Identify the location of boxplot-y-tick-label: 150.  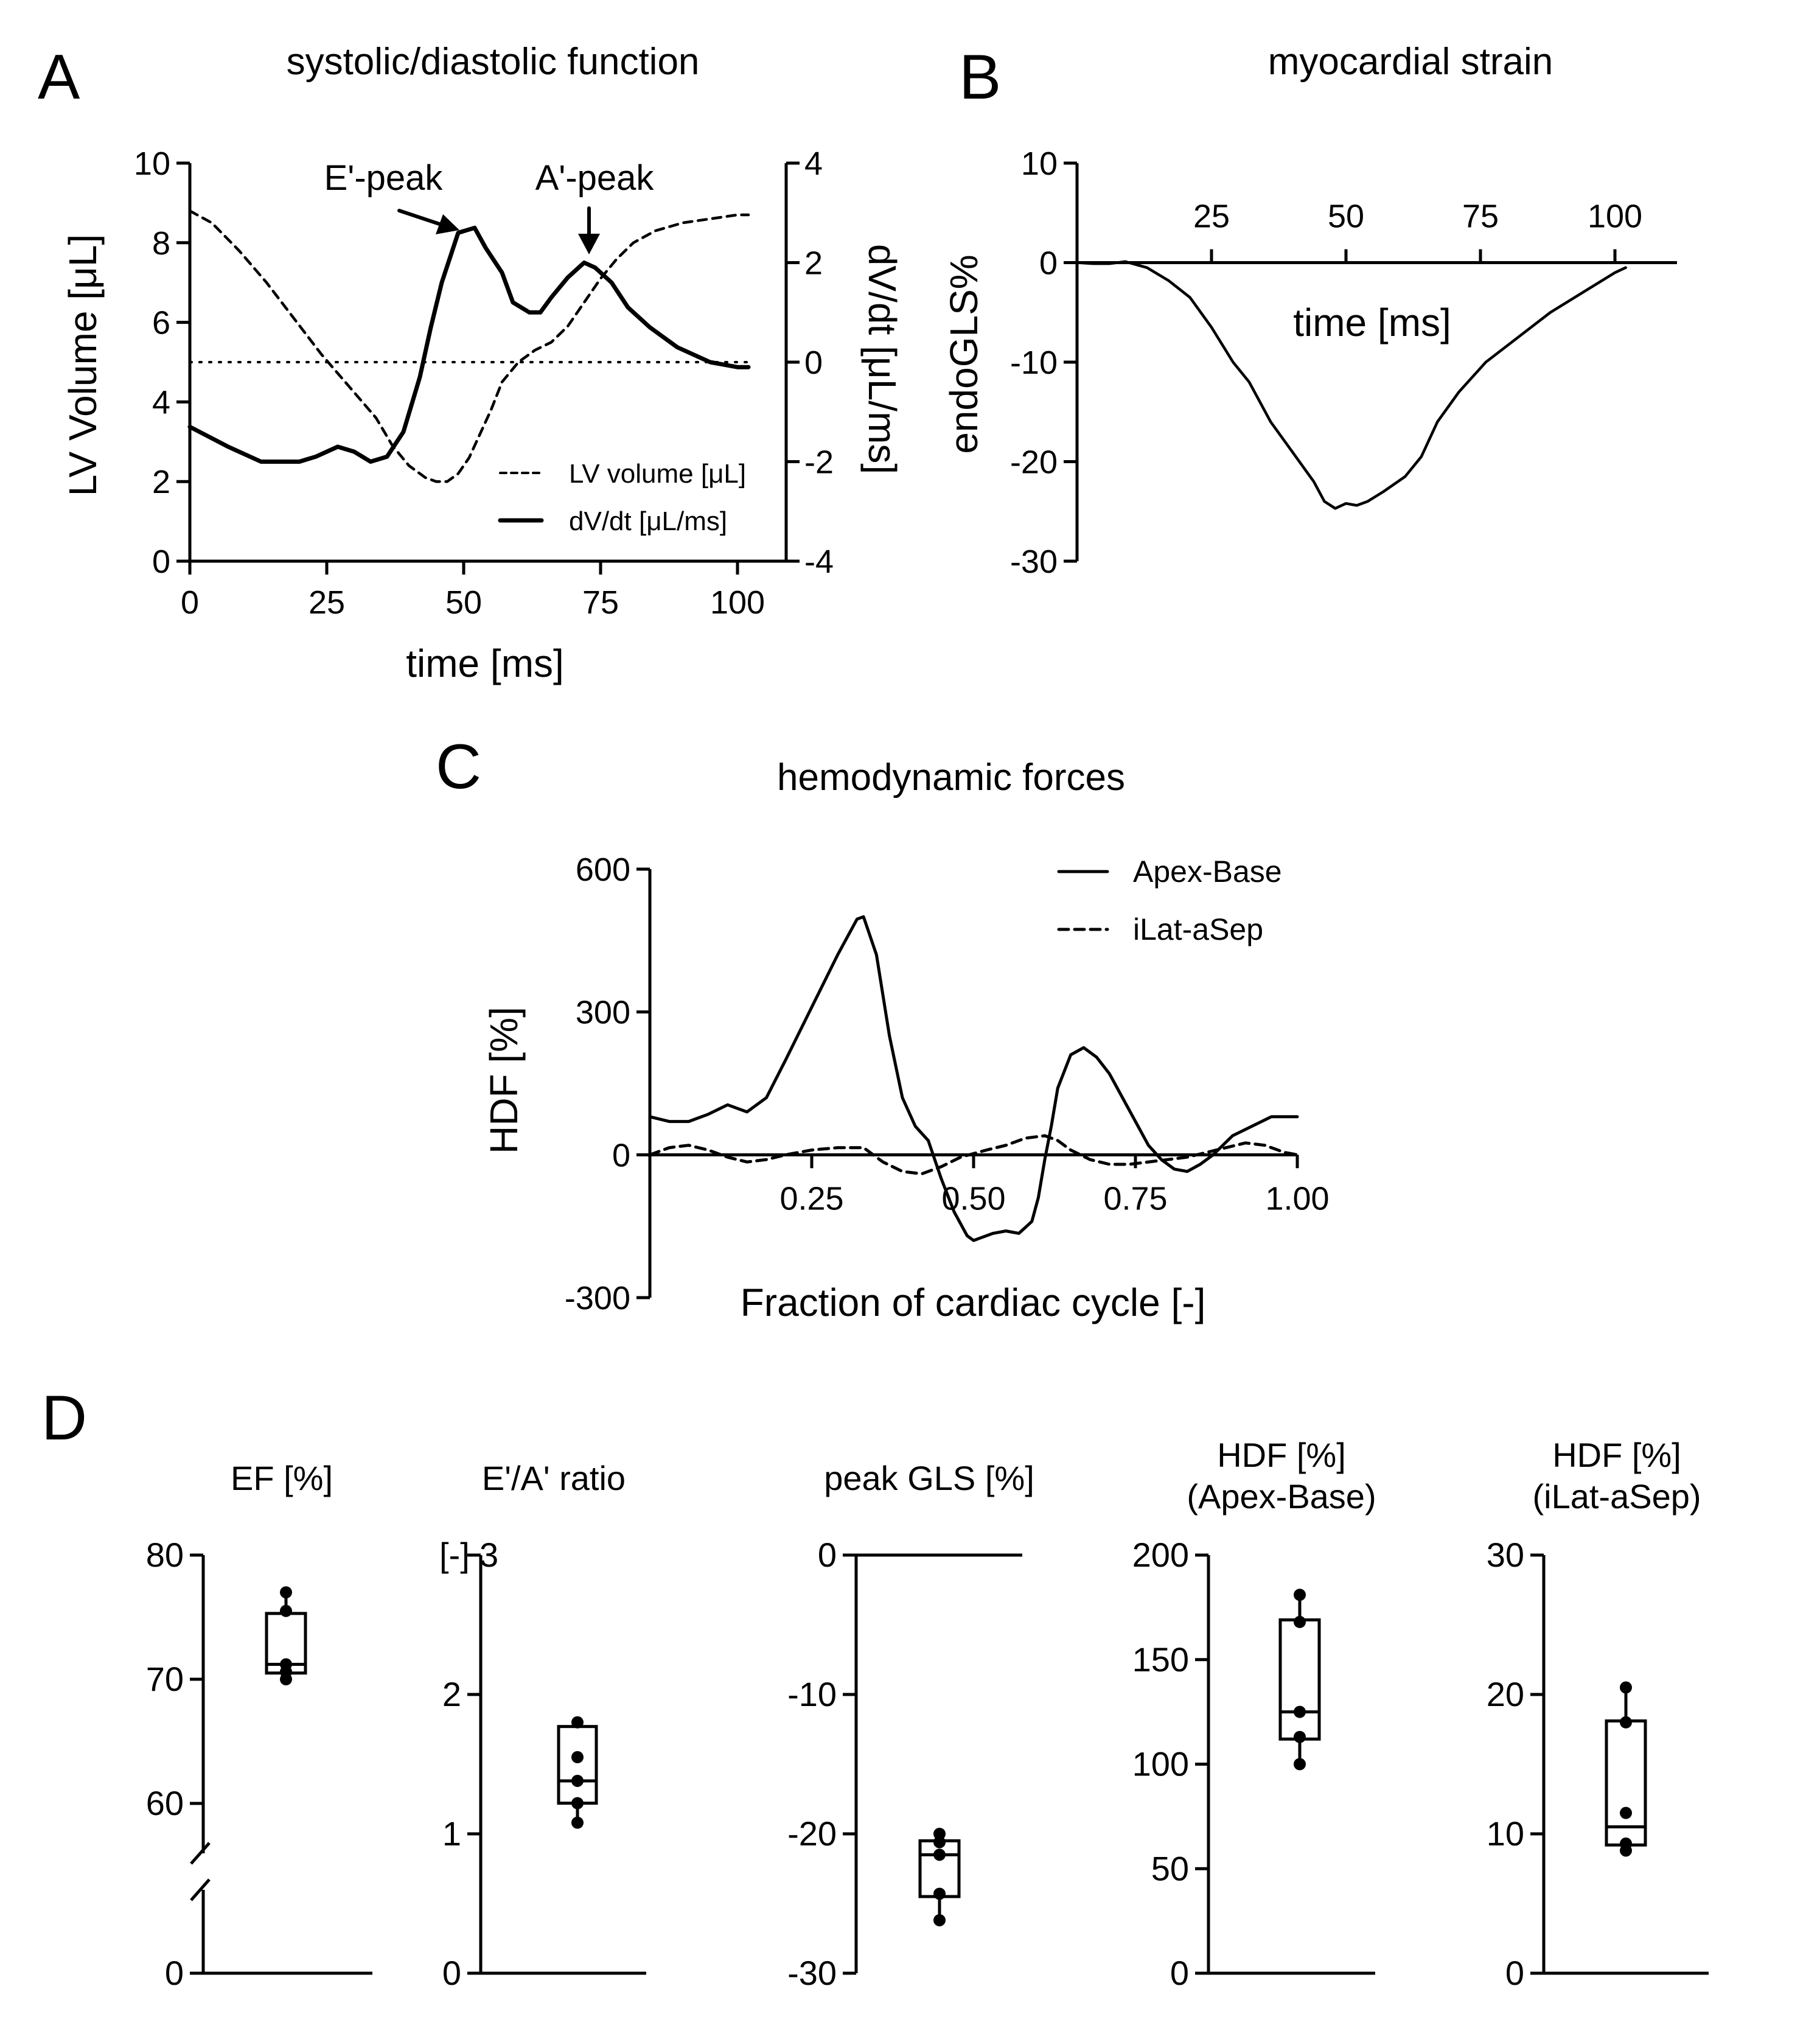
(1160, 1659).